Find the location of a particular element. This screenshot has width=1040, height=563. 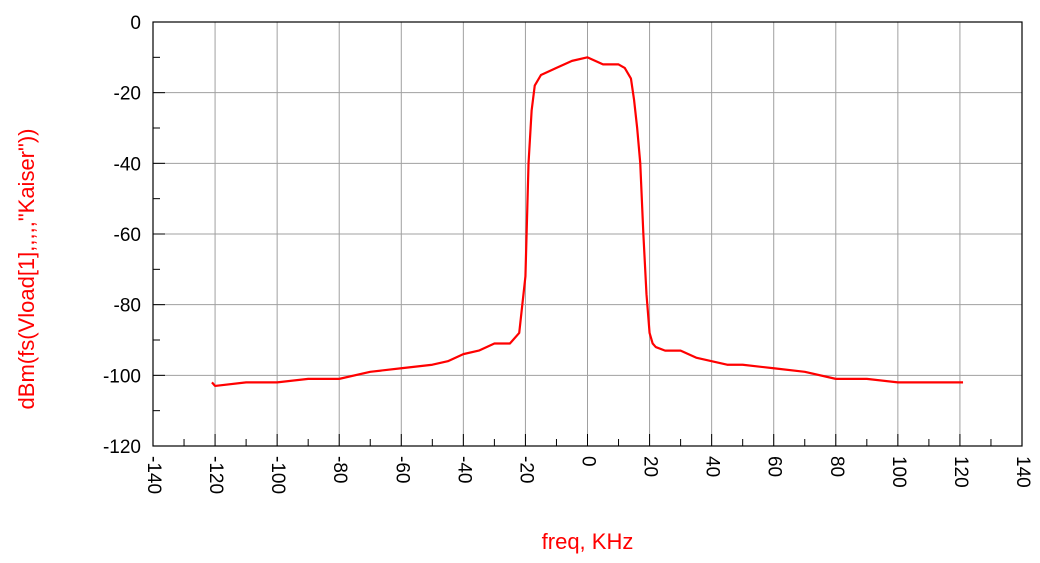

y-tick-label: 0 is located at coordinates (135, 23).